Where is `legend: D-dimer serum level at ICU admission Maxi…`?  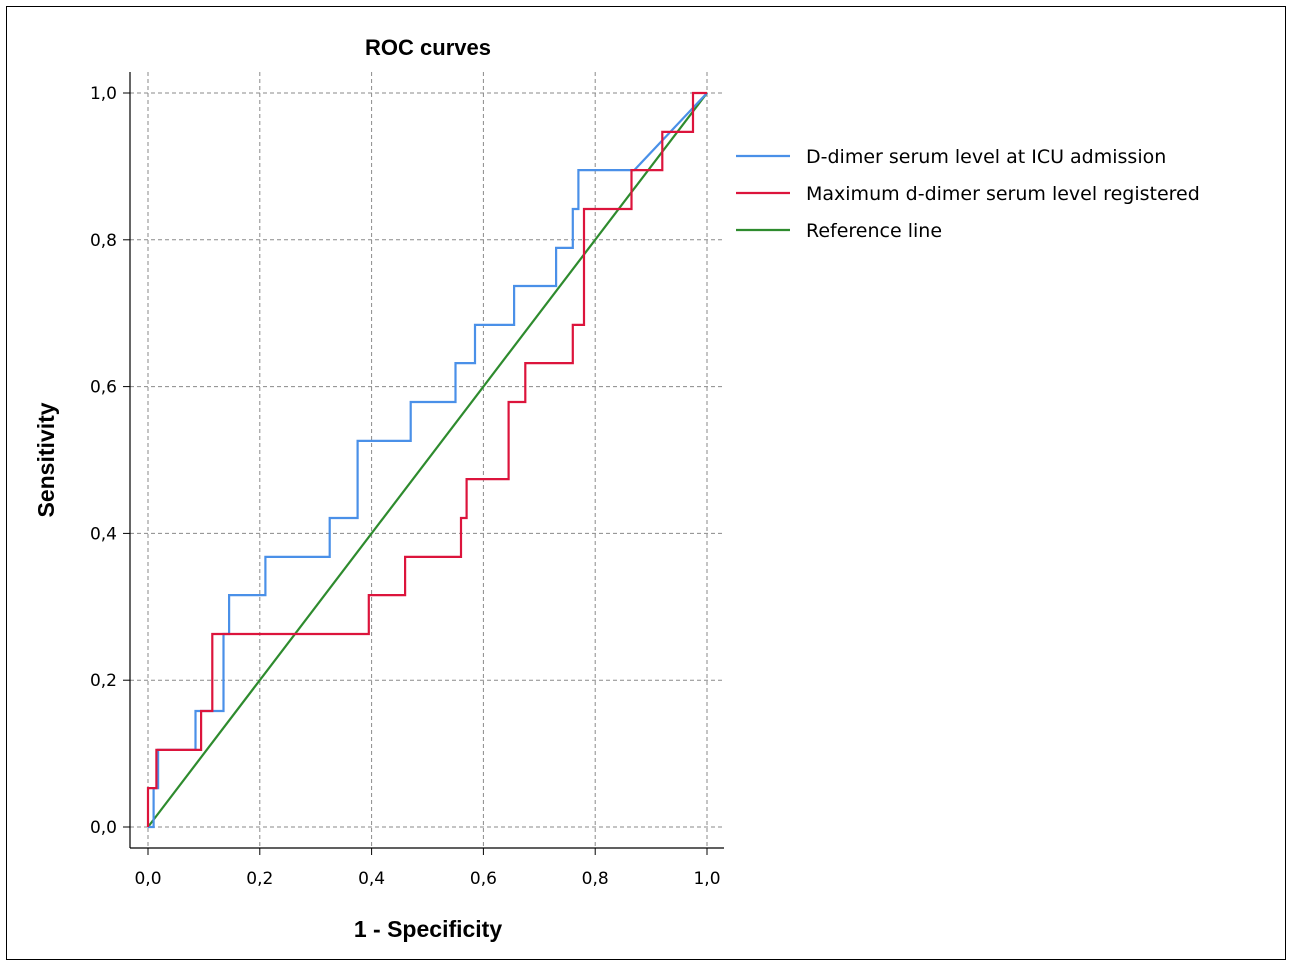
legend: D-dimer serum level at ICU admission Maxi… is located at coordinates (968, 194).